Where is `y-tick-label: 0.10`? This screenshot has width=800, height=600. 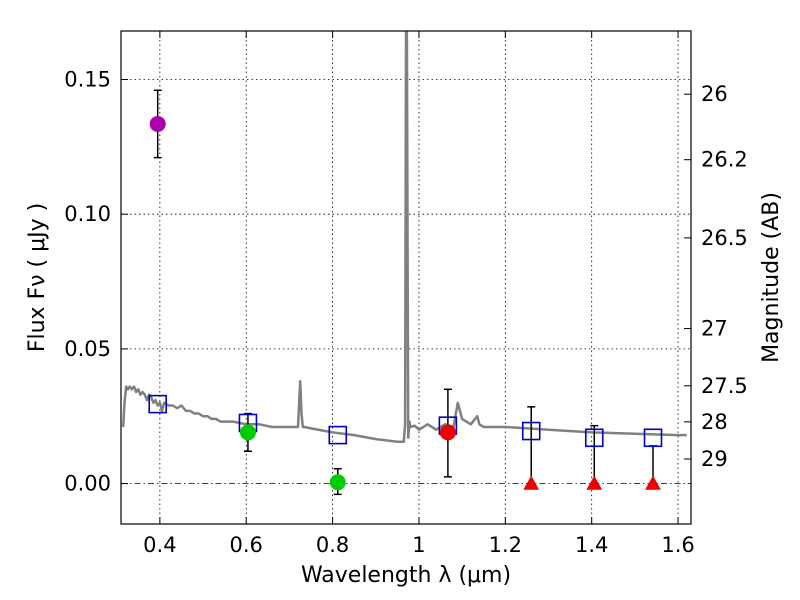
y-tick-label: 0.10 is located at coordinates (87, 214).